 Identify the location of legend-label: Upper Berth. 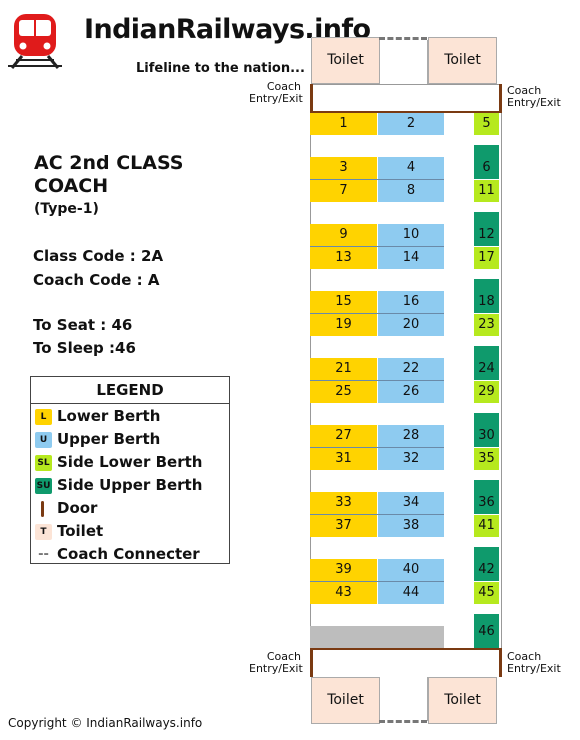
(109, 439).